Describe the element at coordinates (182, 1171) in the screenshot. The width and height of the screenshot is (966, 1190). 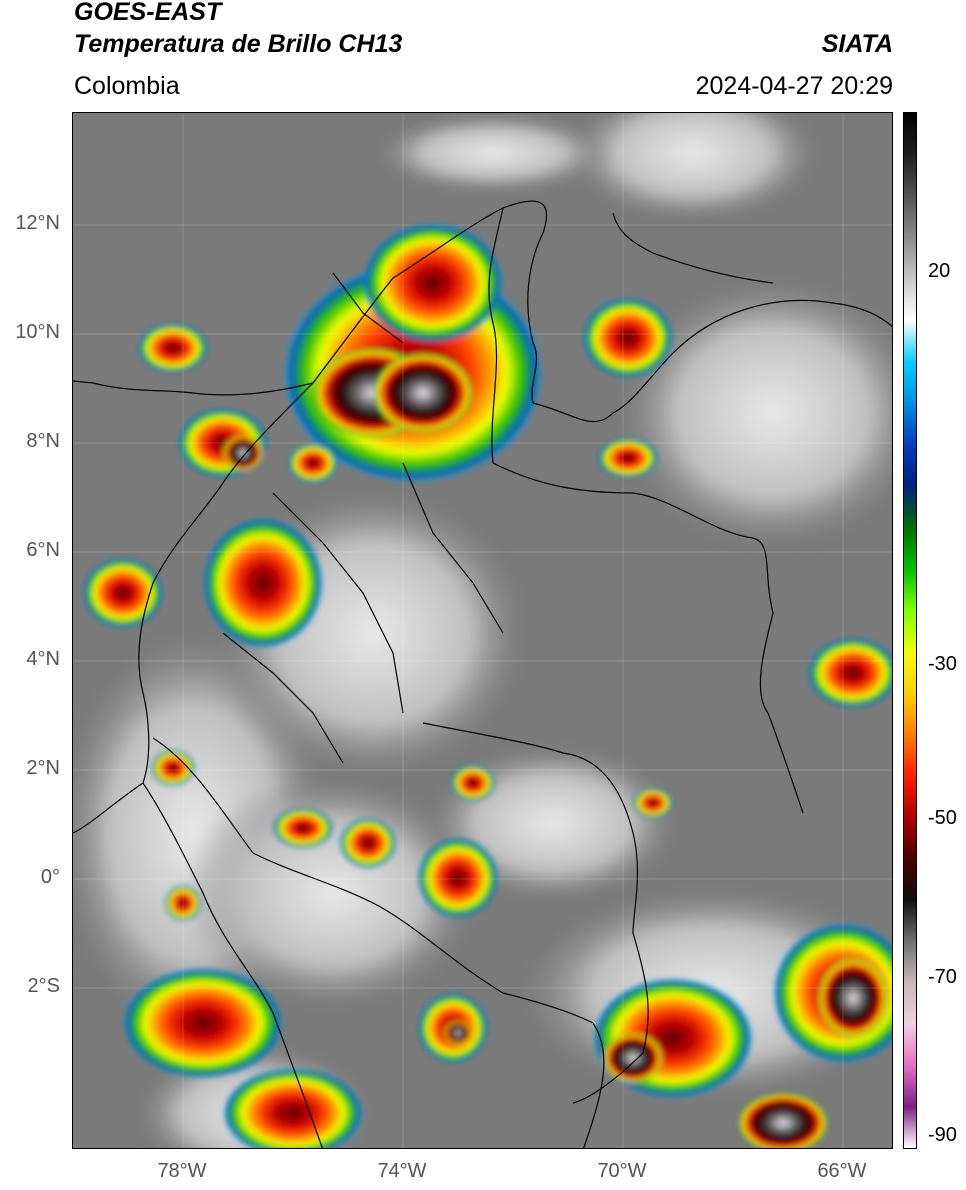
I see `lon-tick-78w: 78°W` at that location.